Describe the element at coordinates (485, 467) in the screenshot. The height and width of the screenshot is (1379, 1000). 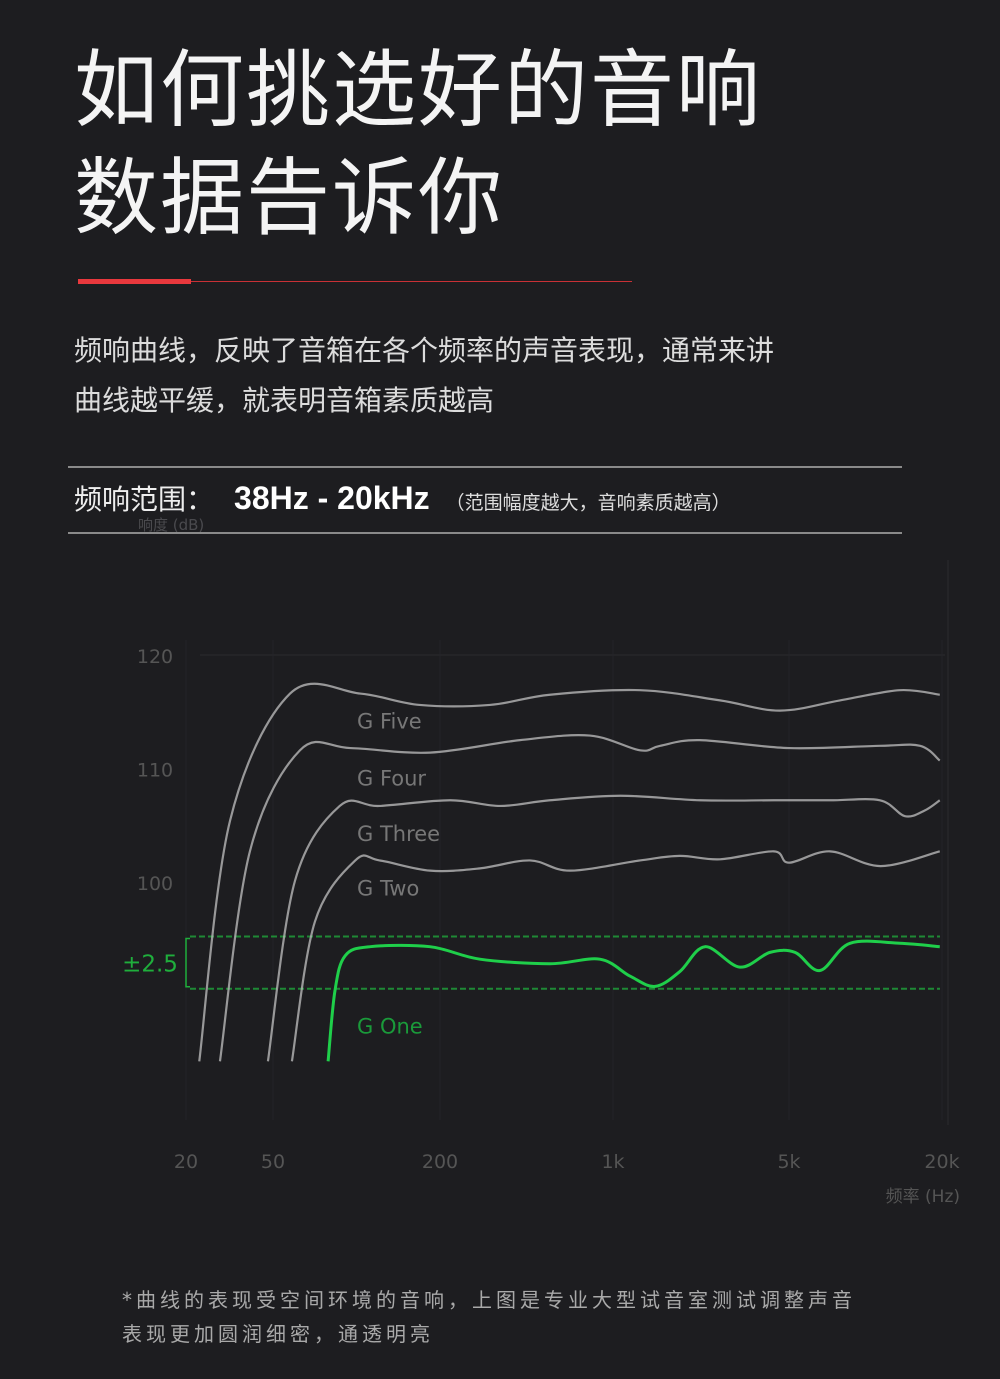
I see `divider-top` at that location.